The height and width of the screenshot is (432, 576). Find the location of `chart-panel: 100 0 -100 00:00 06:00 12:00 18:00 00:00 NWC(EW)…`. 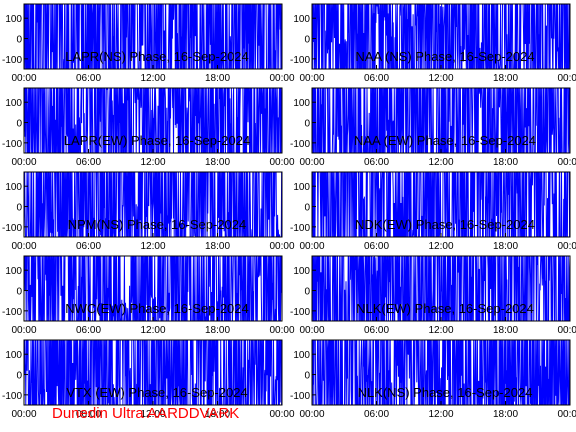

chart-panel: 100 0 -100 00:00 06:00 12:00 18:00 00:00 NWC(EW)… is located at coordinates (148, 295).